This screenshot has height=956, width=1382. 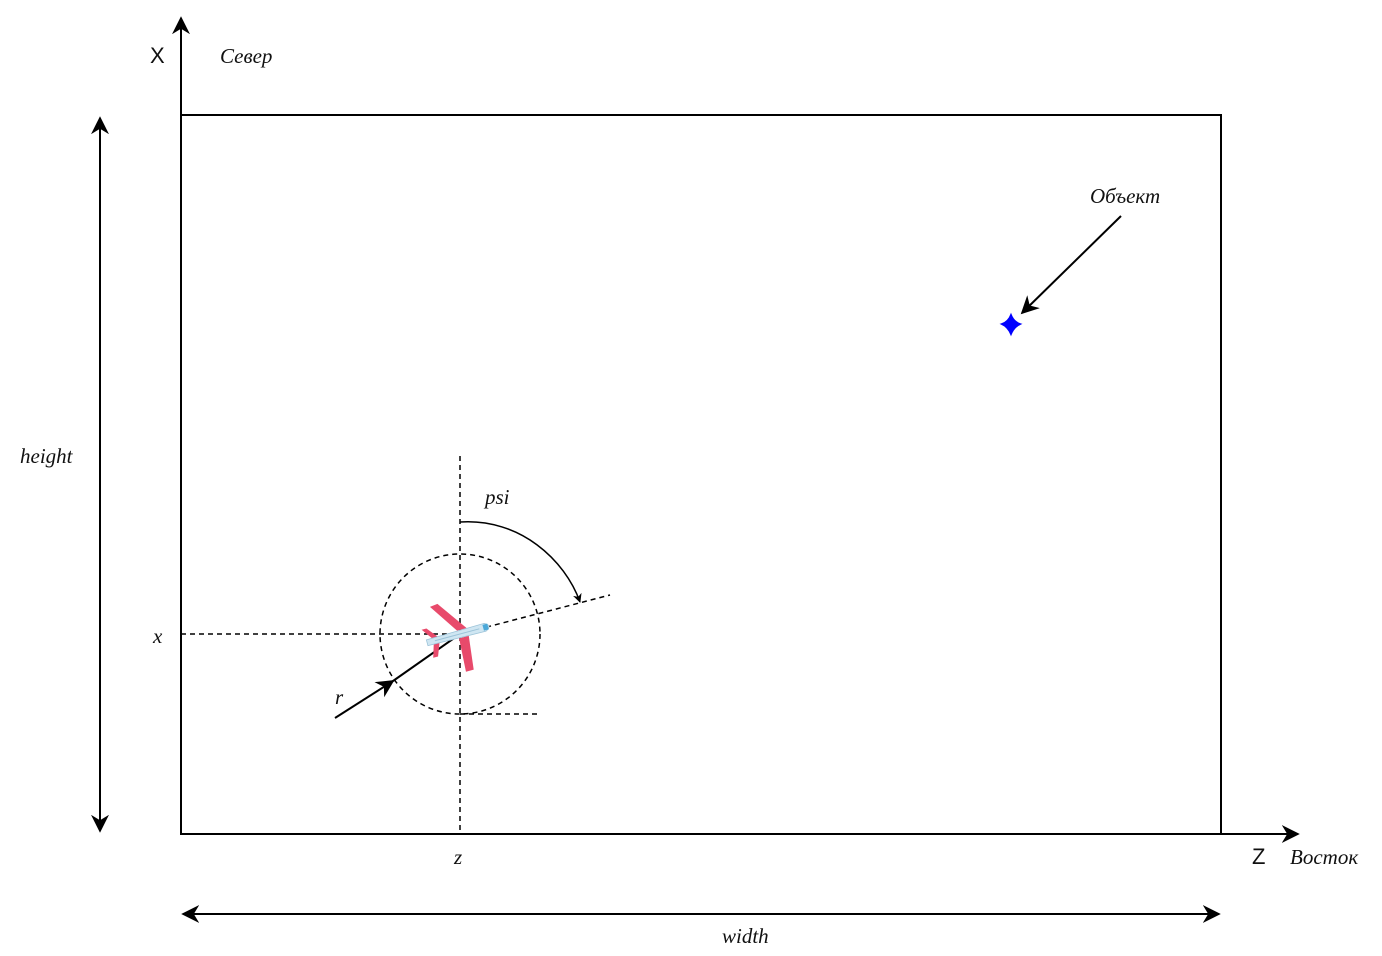 I want to click on psi-label: psi, so click(x=496, y=497).